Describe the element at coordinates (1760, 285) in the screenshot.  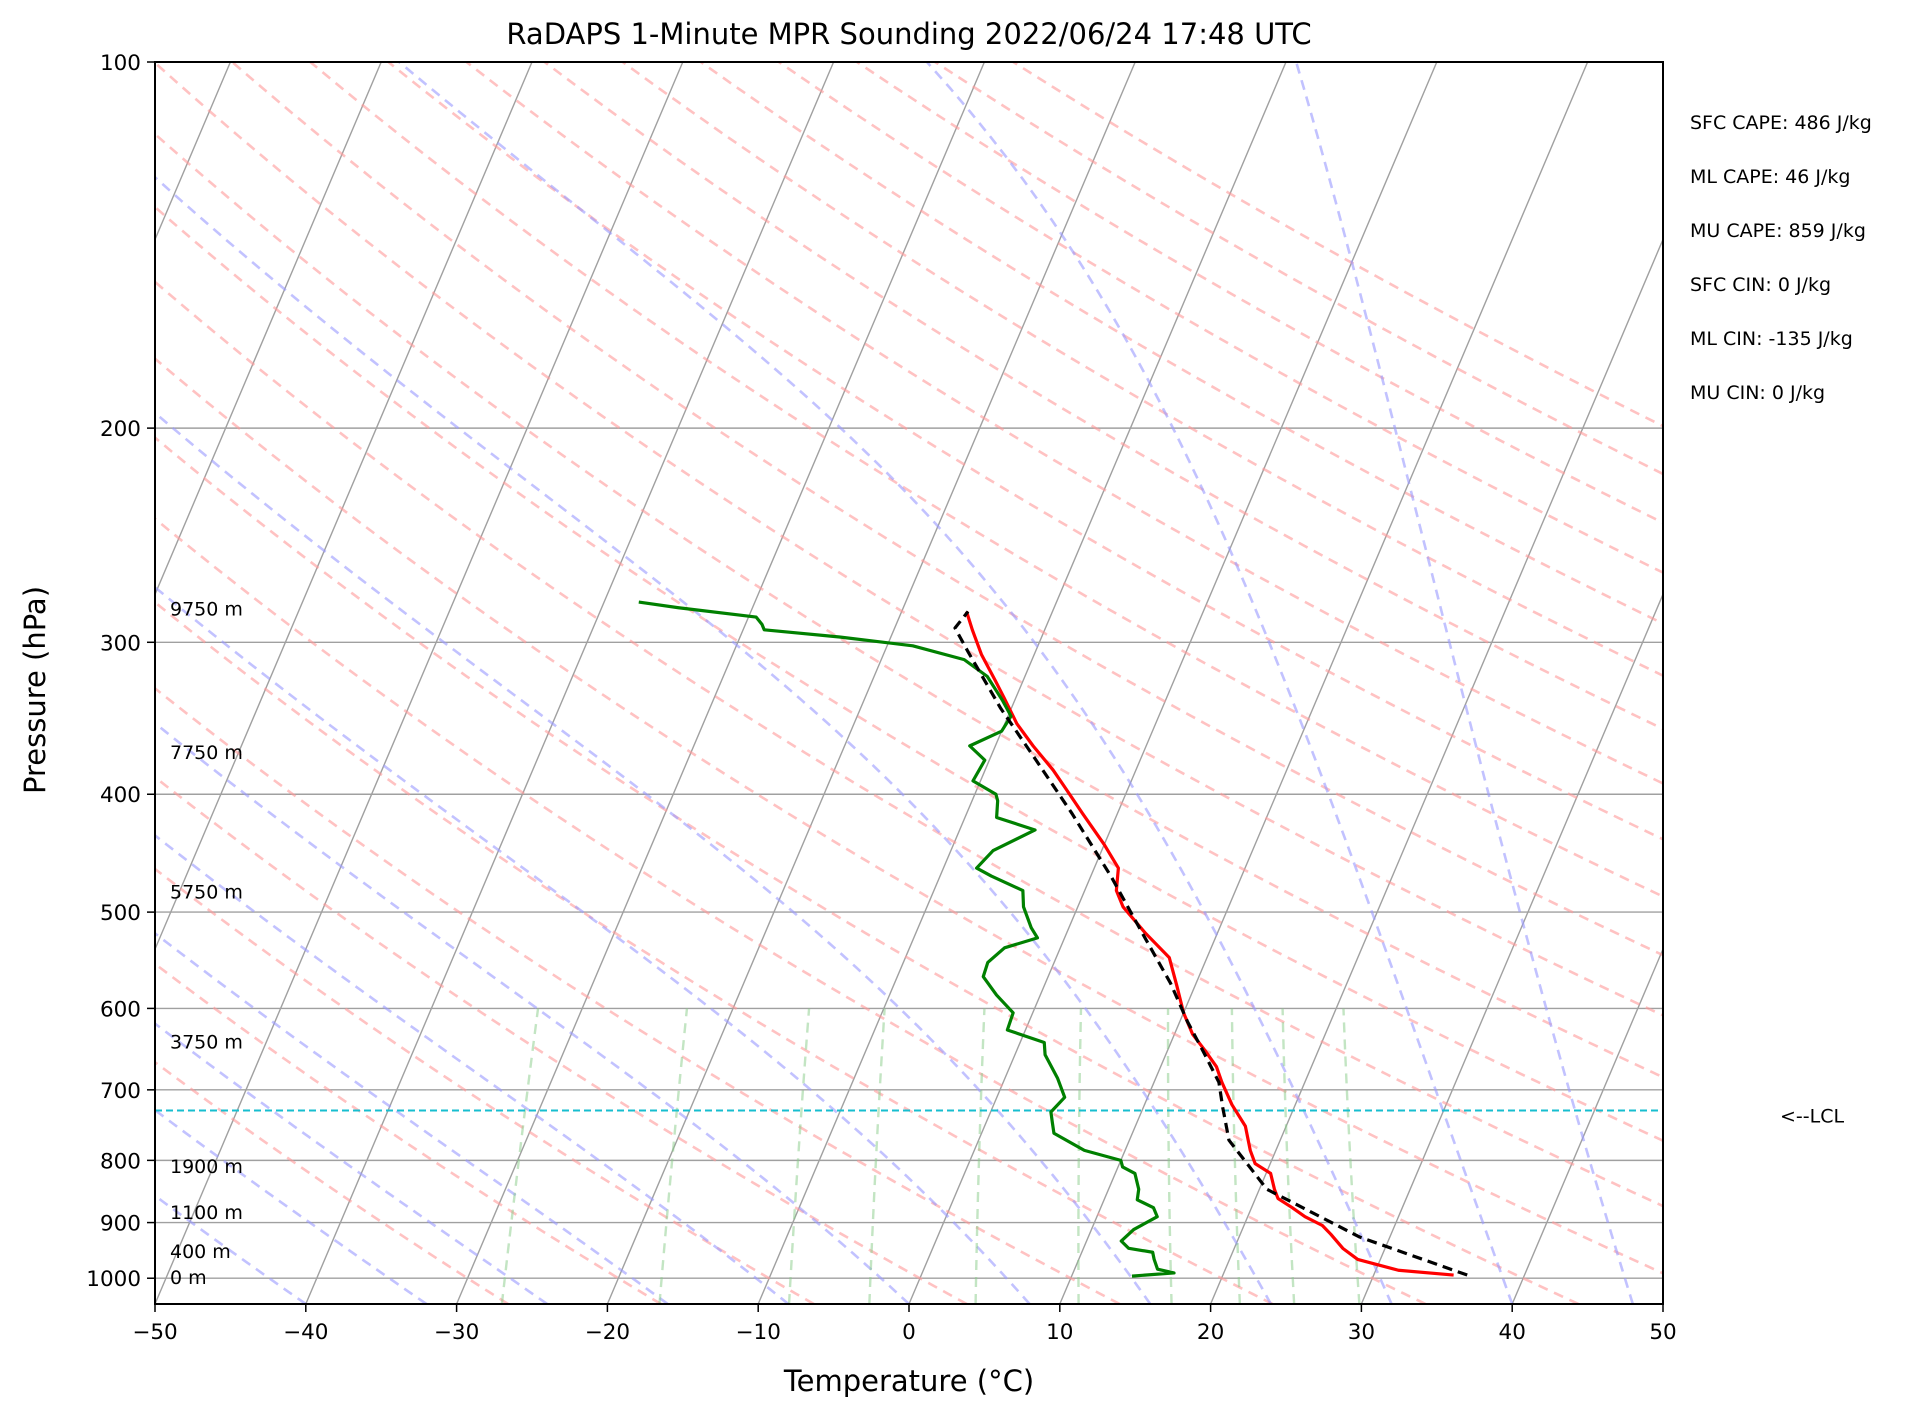
I see `stat-label: SFC CIN: 0 J/kg` at that location.